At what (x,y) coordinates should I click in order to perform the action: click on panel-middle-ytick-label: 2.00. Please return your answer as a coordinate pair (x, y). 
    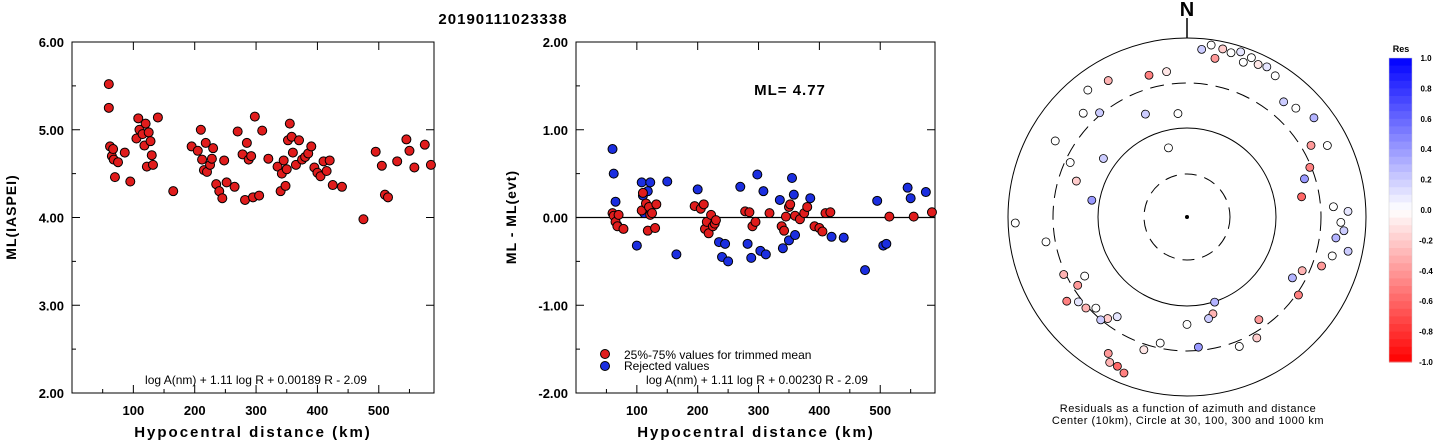
    Looking at the image, I should click on (555, 42).